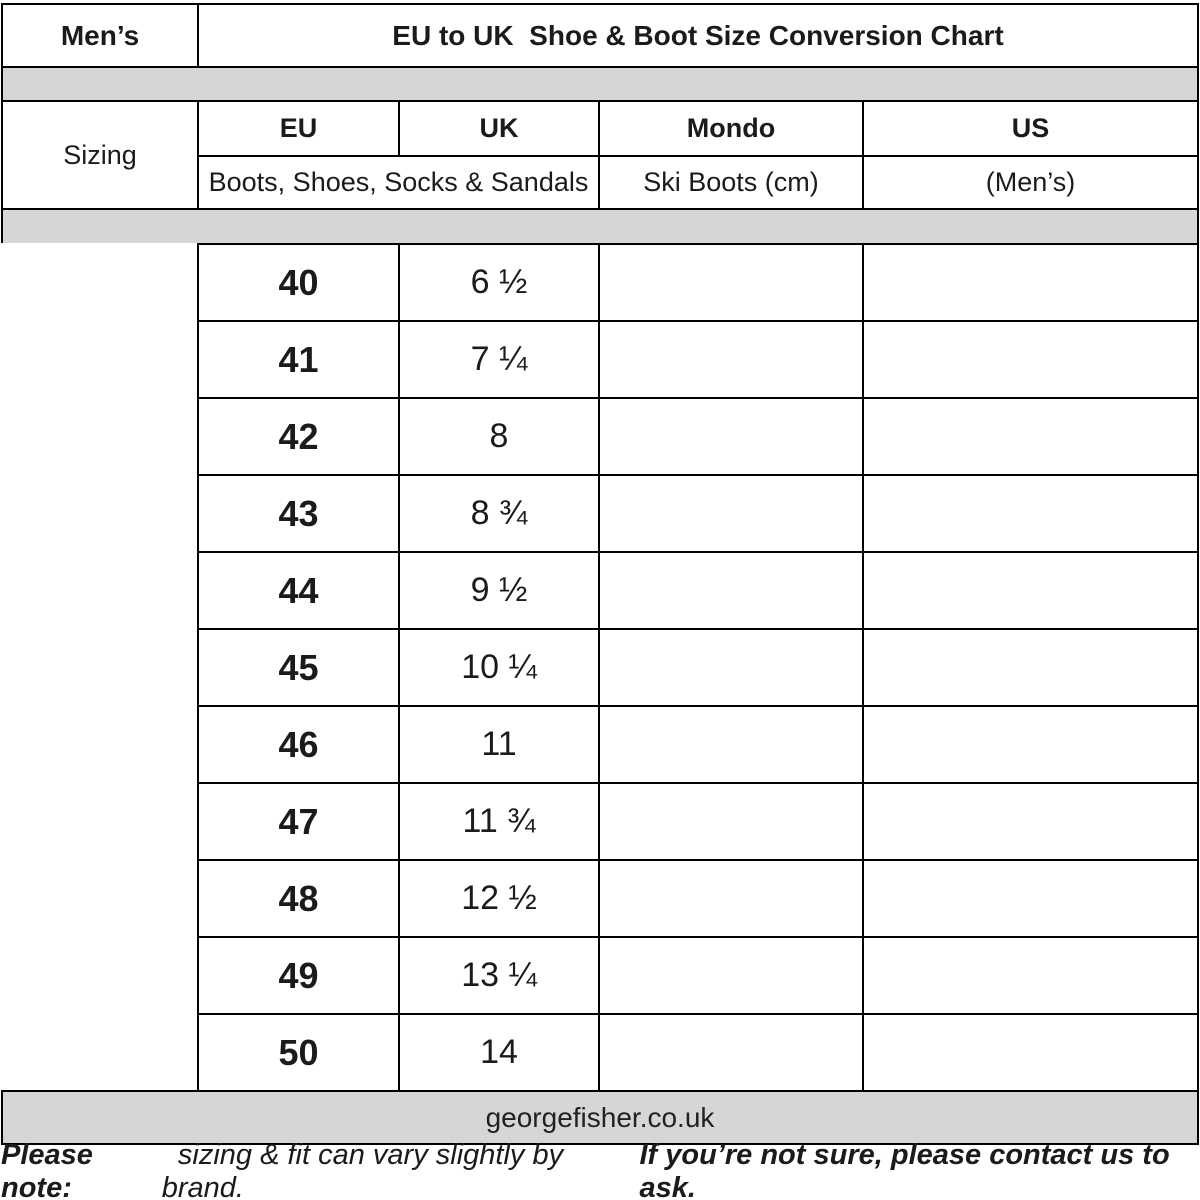  I want to click on table-row: 42 8, so click(600, 435).